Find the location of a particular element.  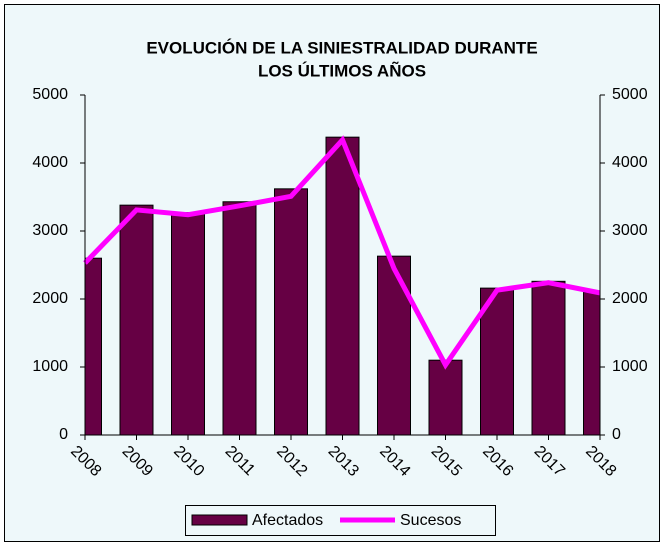

y2-tick-label: 0 is located at coordinates (616, 434).